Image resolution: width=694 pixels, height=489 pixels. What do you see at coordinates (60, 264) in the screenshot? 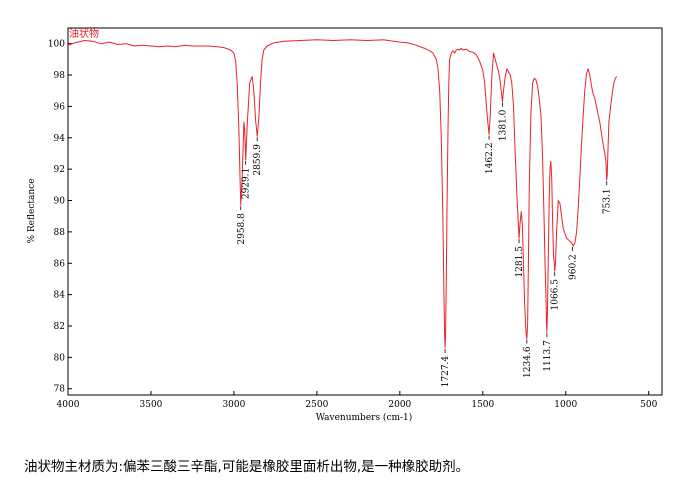
I see `y-tick-label: 86` at bounding box center [60, 264].